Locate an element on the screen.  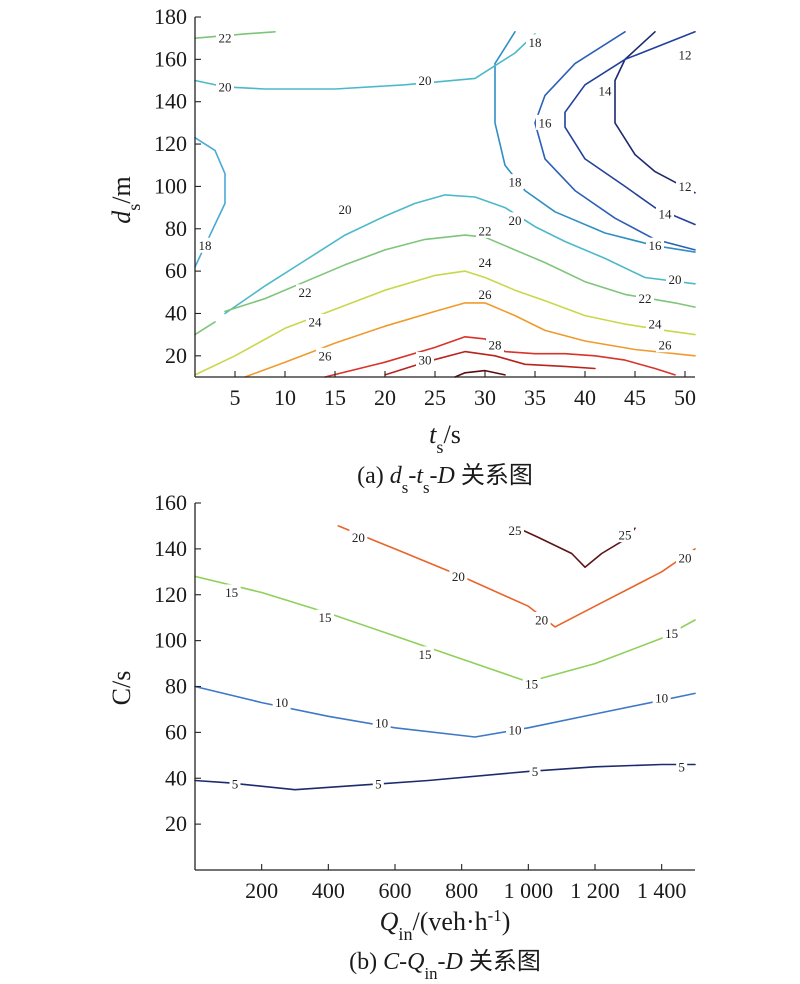
x-tick-label: 1 400 is located at coordinates (662, 890).